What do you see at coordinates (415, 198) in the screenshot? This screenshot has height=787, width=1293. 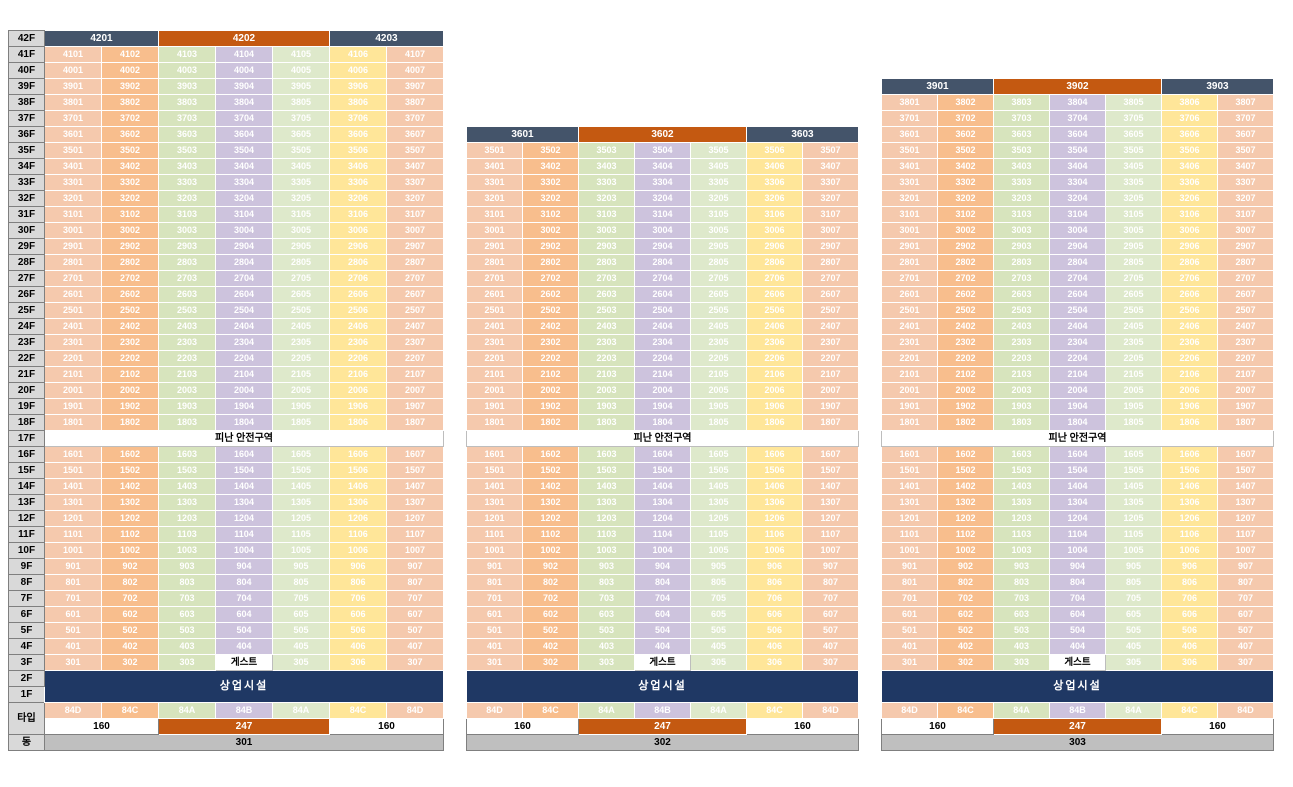 I see `unit-cell: 3207` at bounding box center [415, 198].